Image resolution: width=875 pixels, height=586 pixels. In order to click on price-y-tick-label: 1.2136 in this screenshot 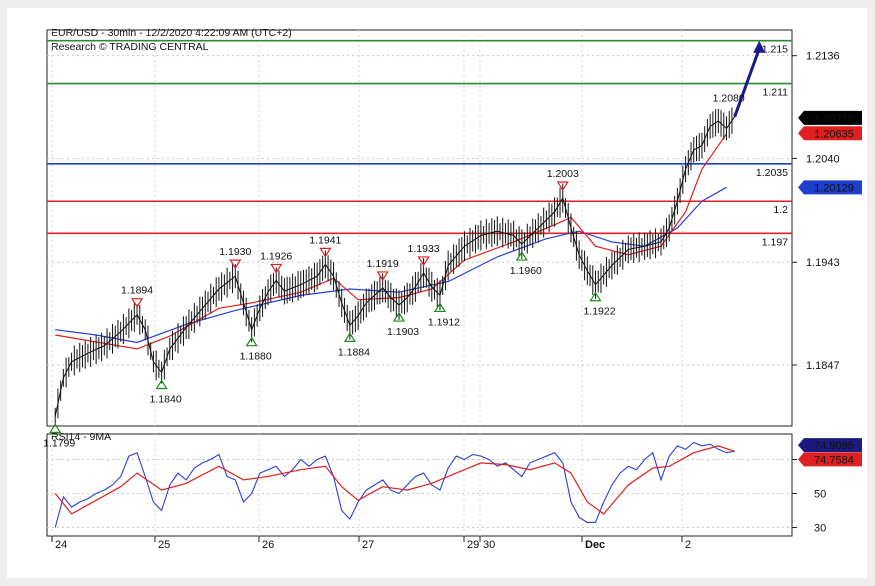, I will do `click(823, 57)`.